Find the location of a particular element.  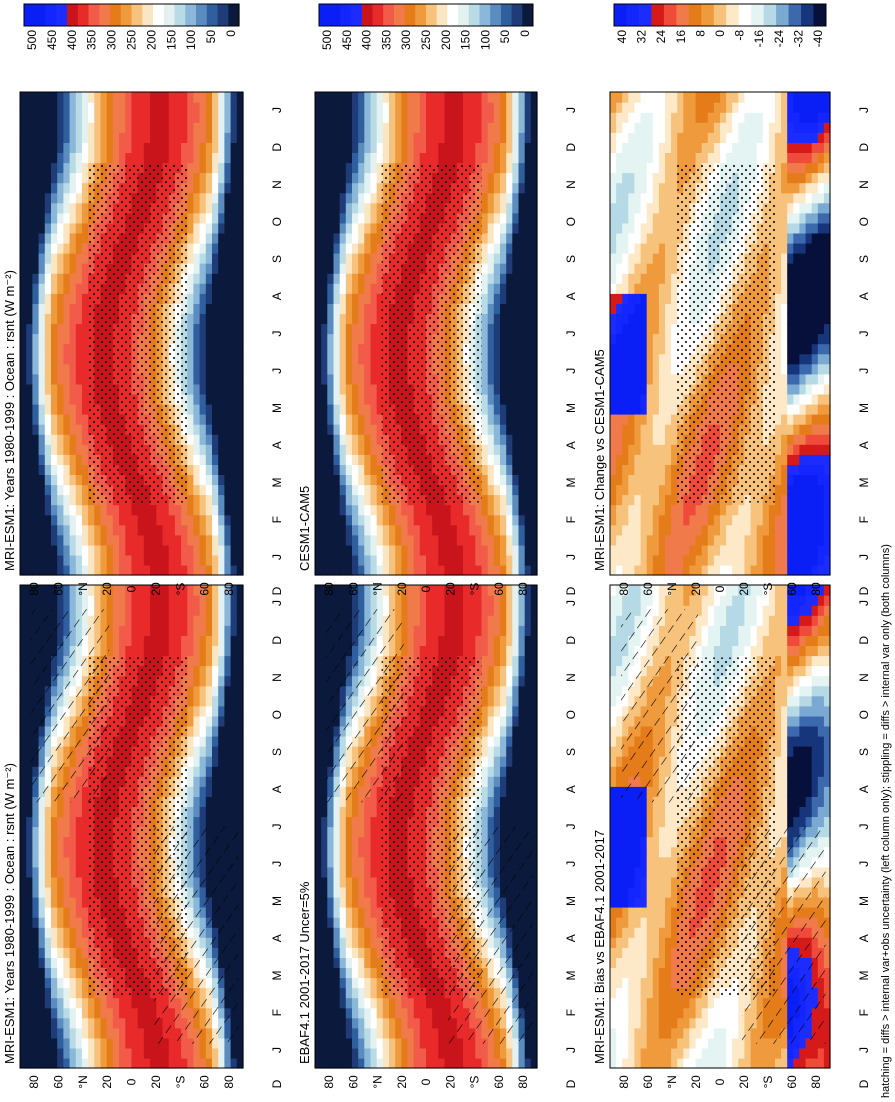

month-end-label: D is located at coordinates (277, 1083).